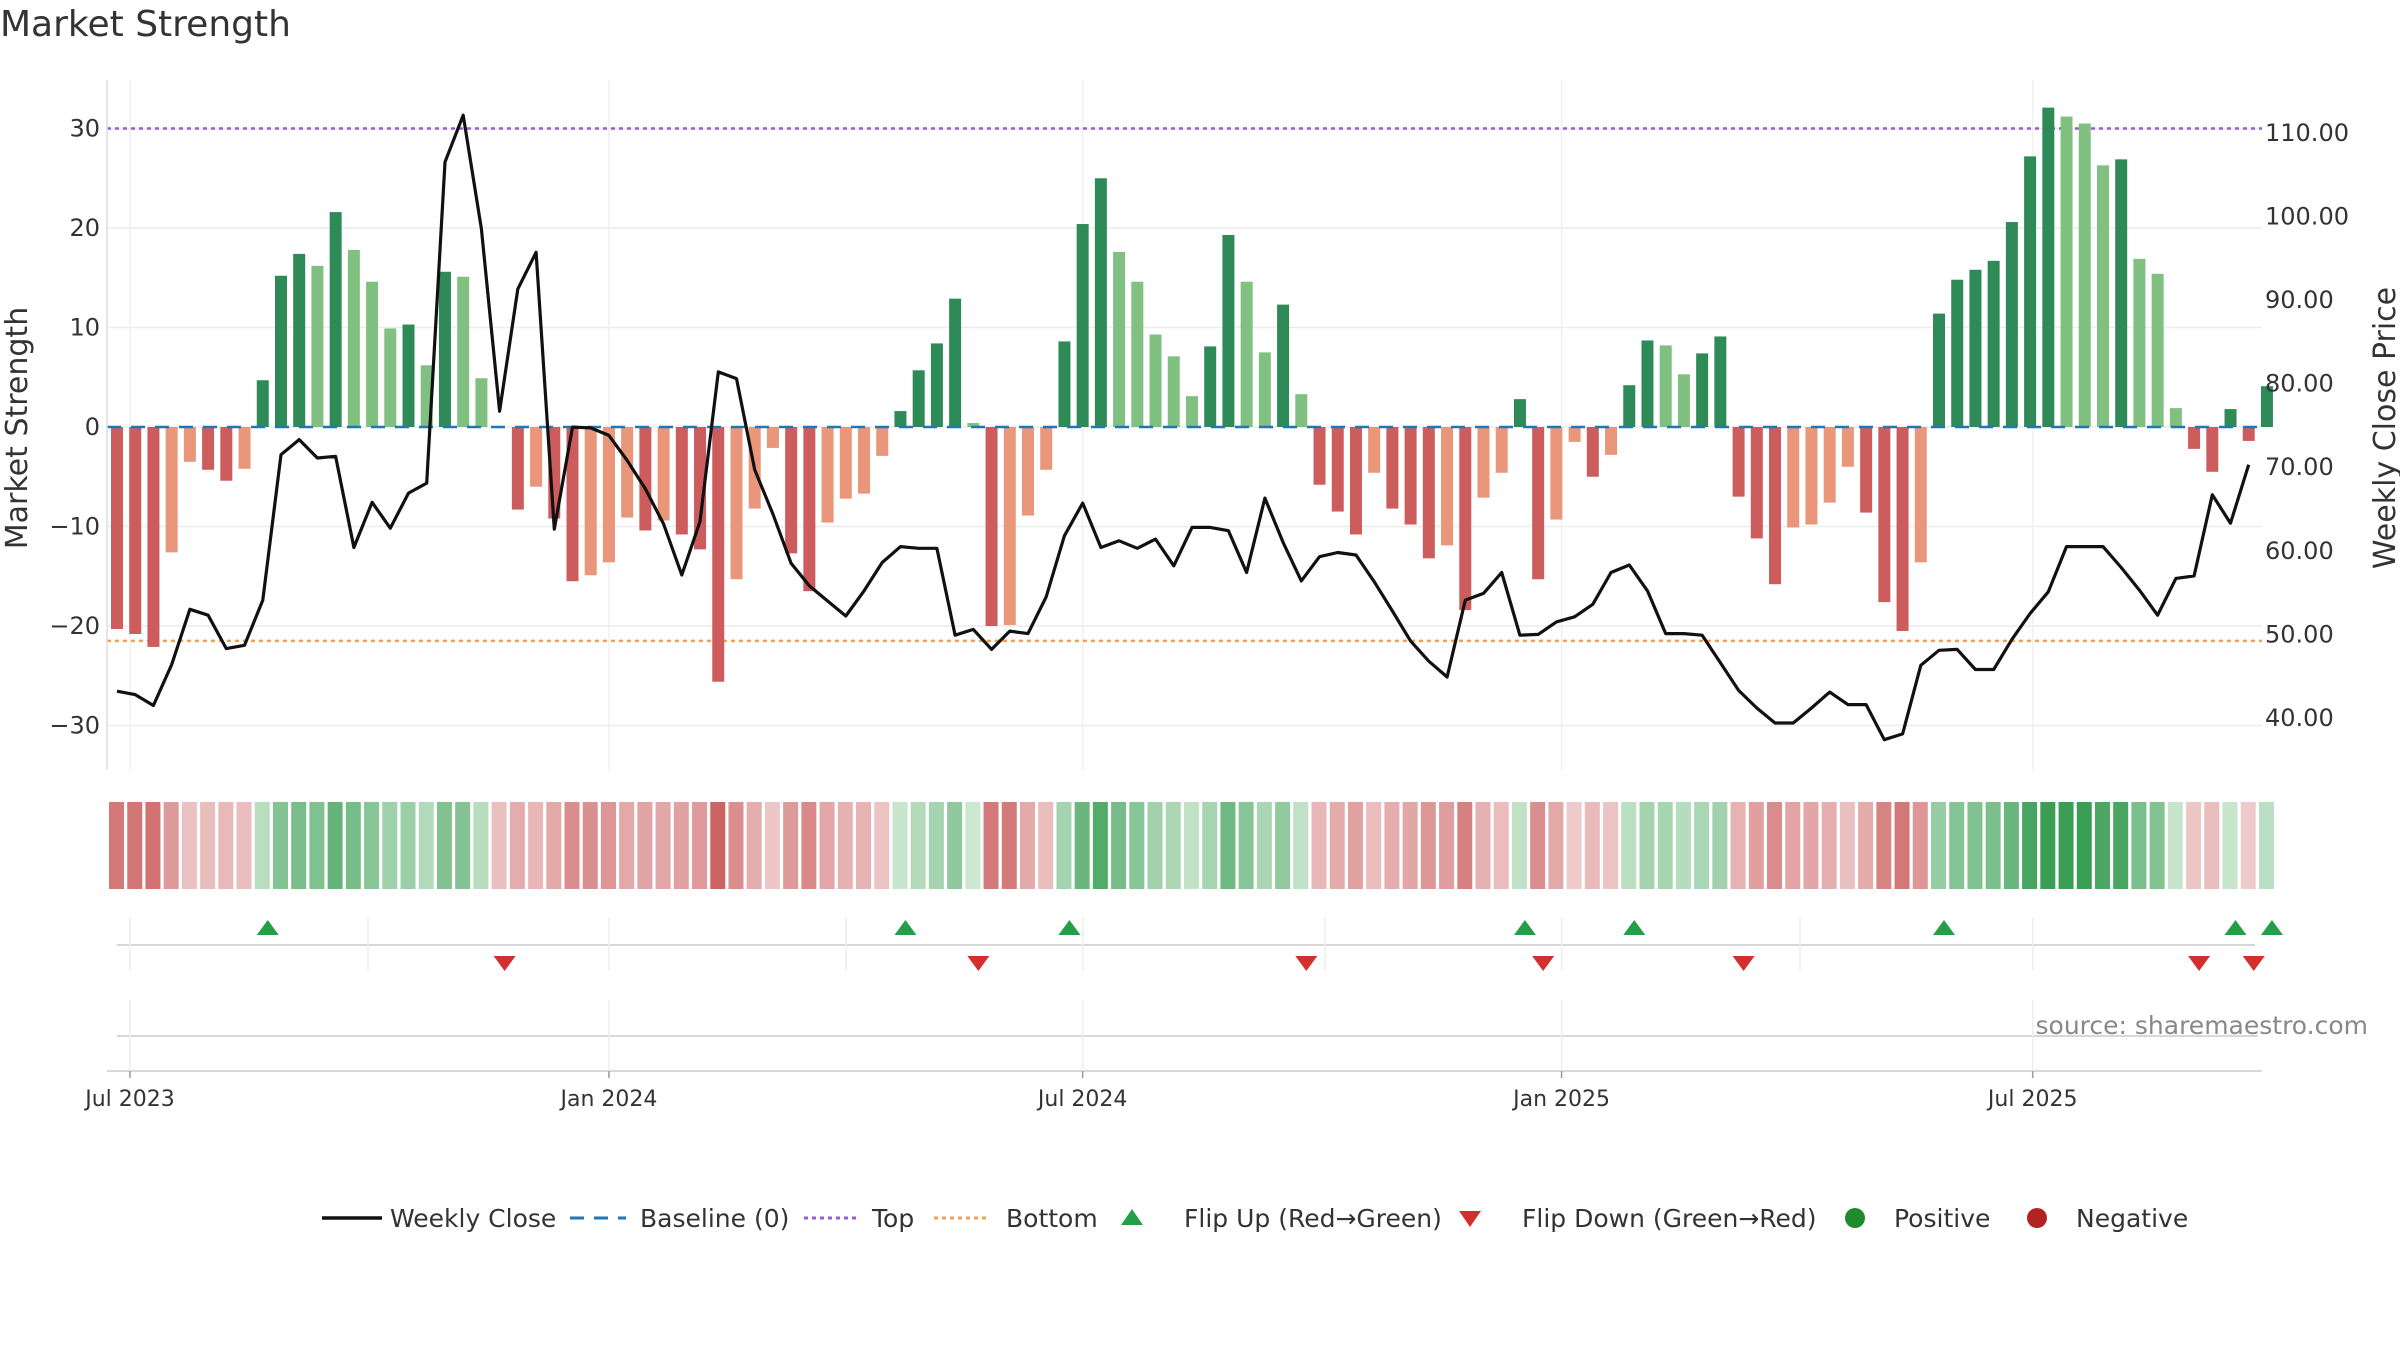  I want to click on legend-label: Baseline (0), so click(714, 1218).